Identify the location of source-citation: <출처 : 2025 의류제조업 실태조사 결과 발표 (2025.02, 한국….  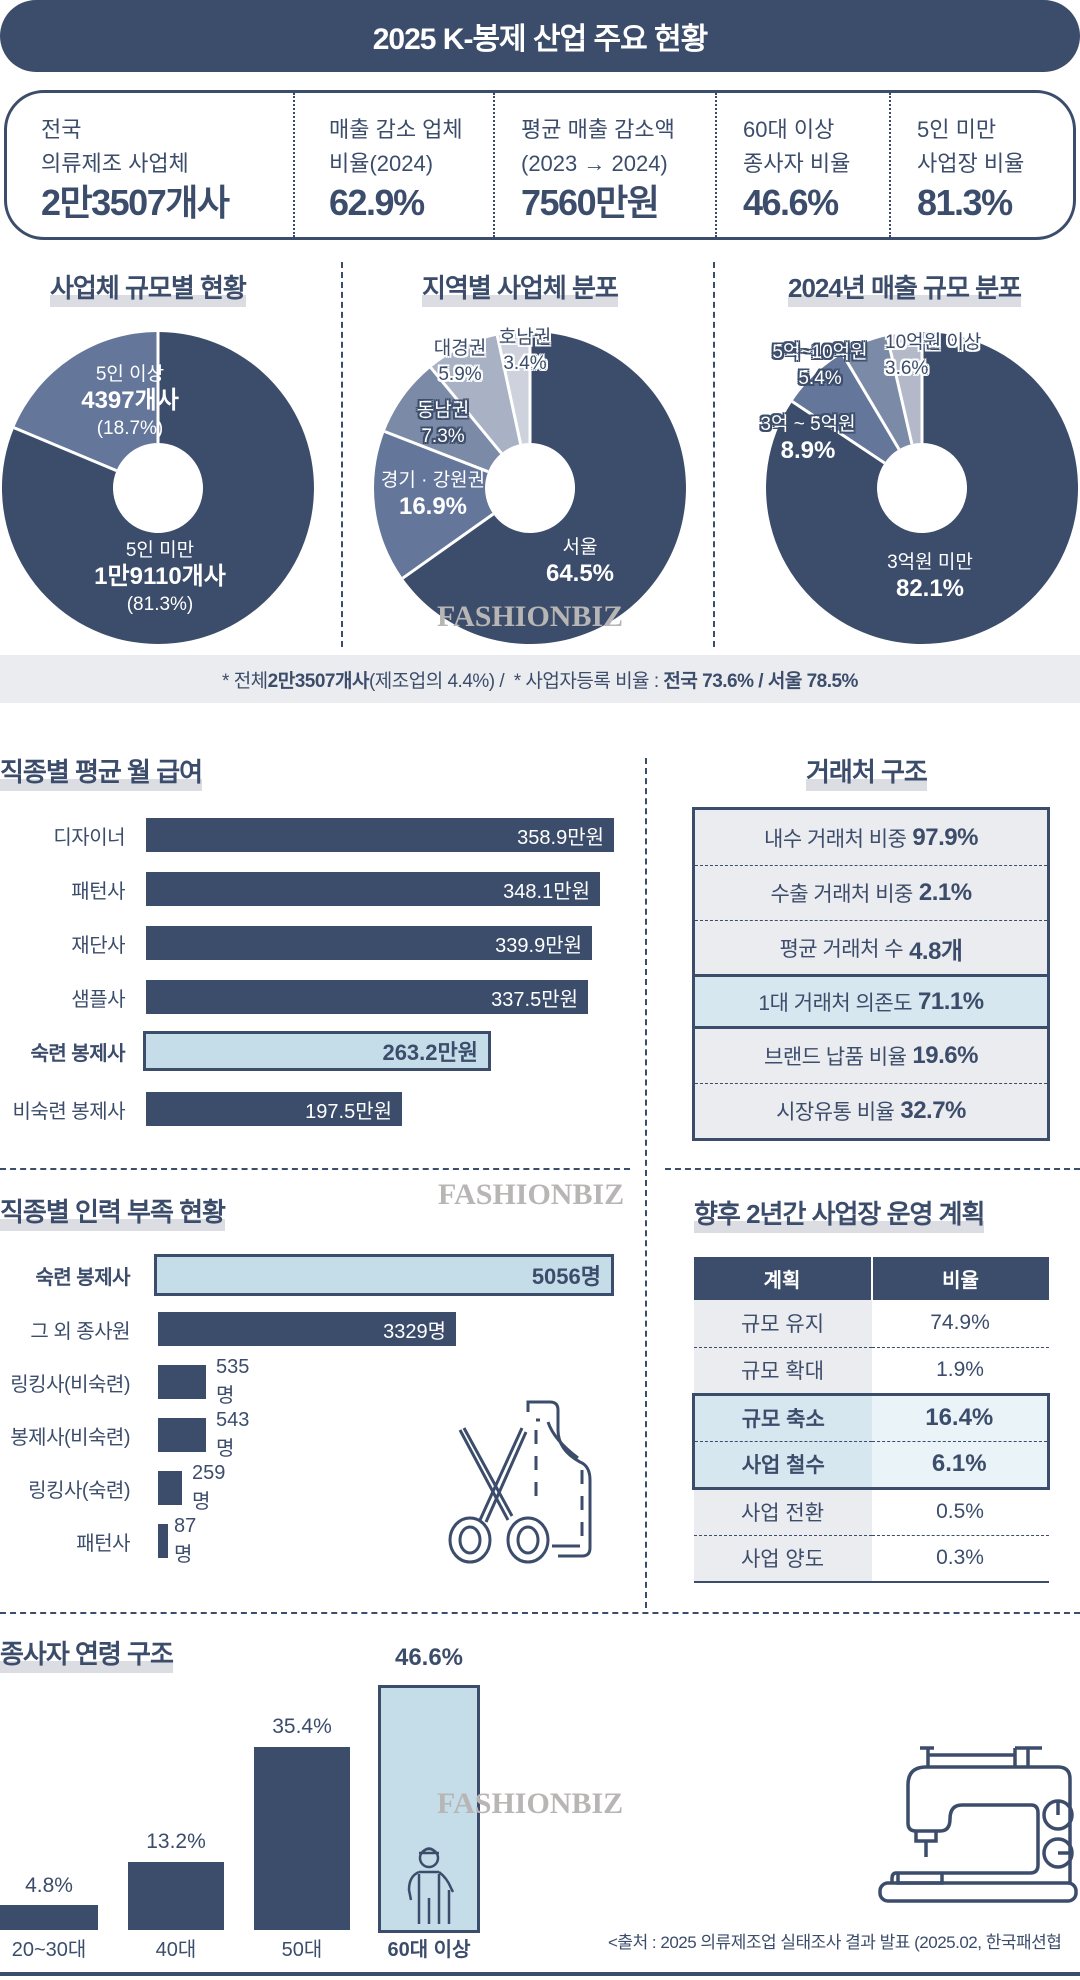
(835, 1942).